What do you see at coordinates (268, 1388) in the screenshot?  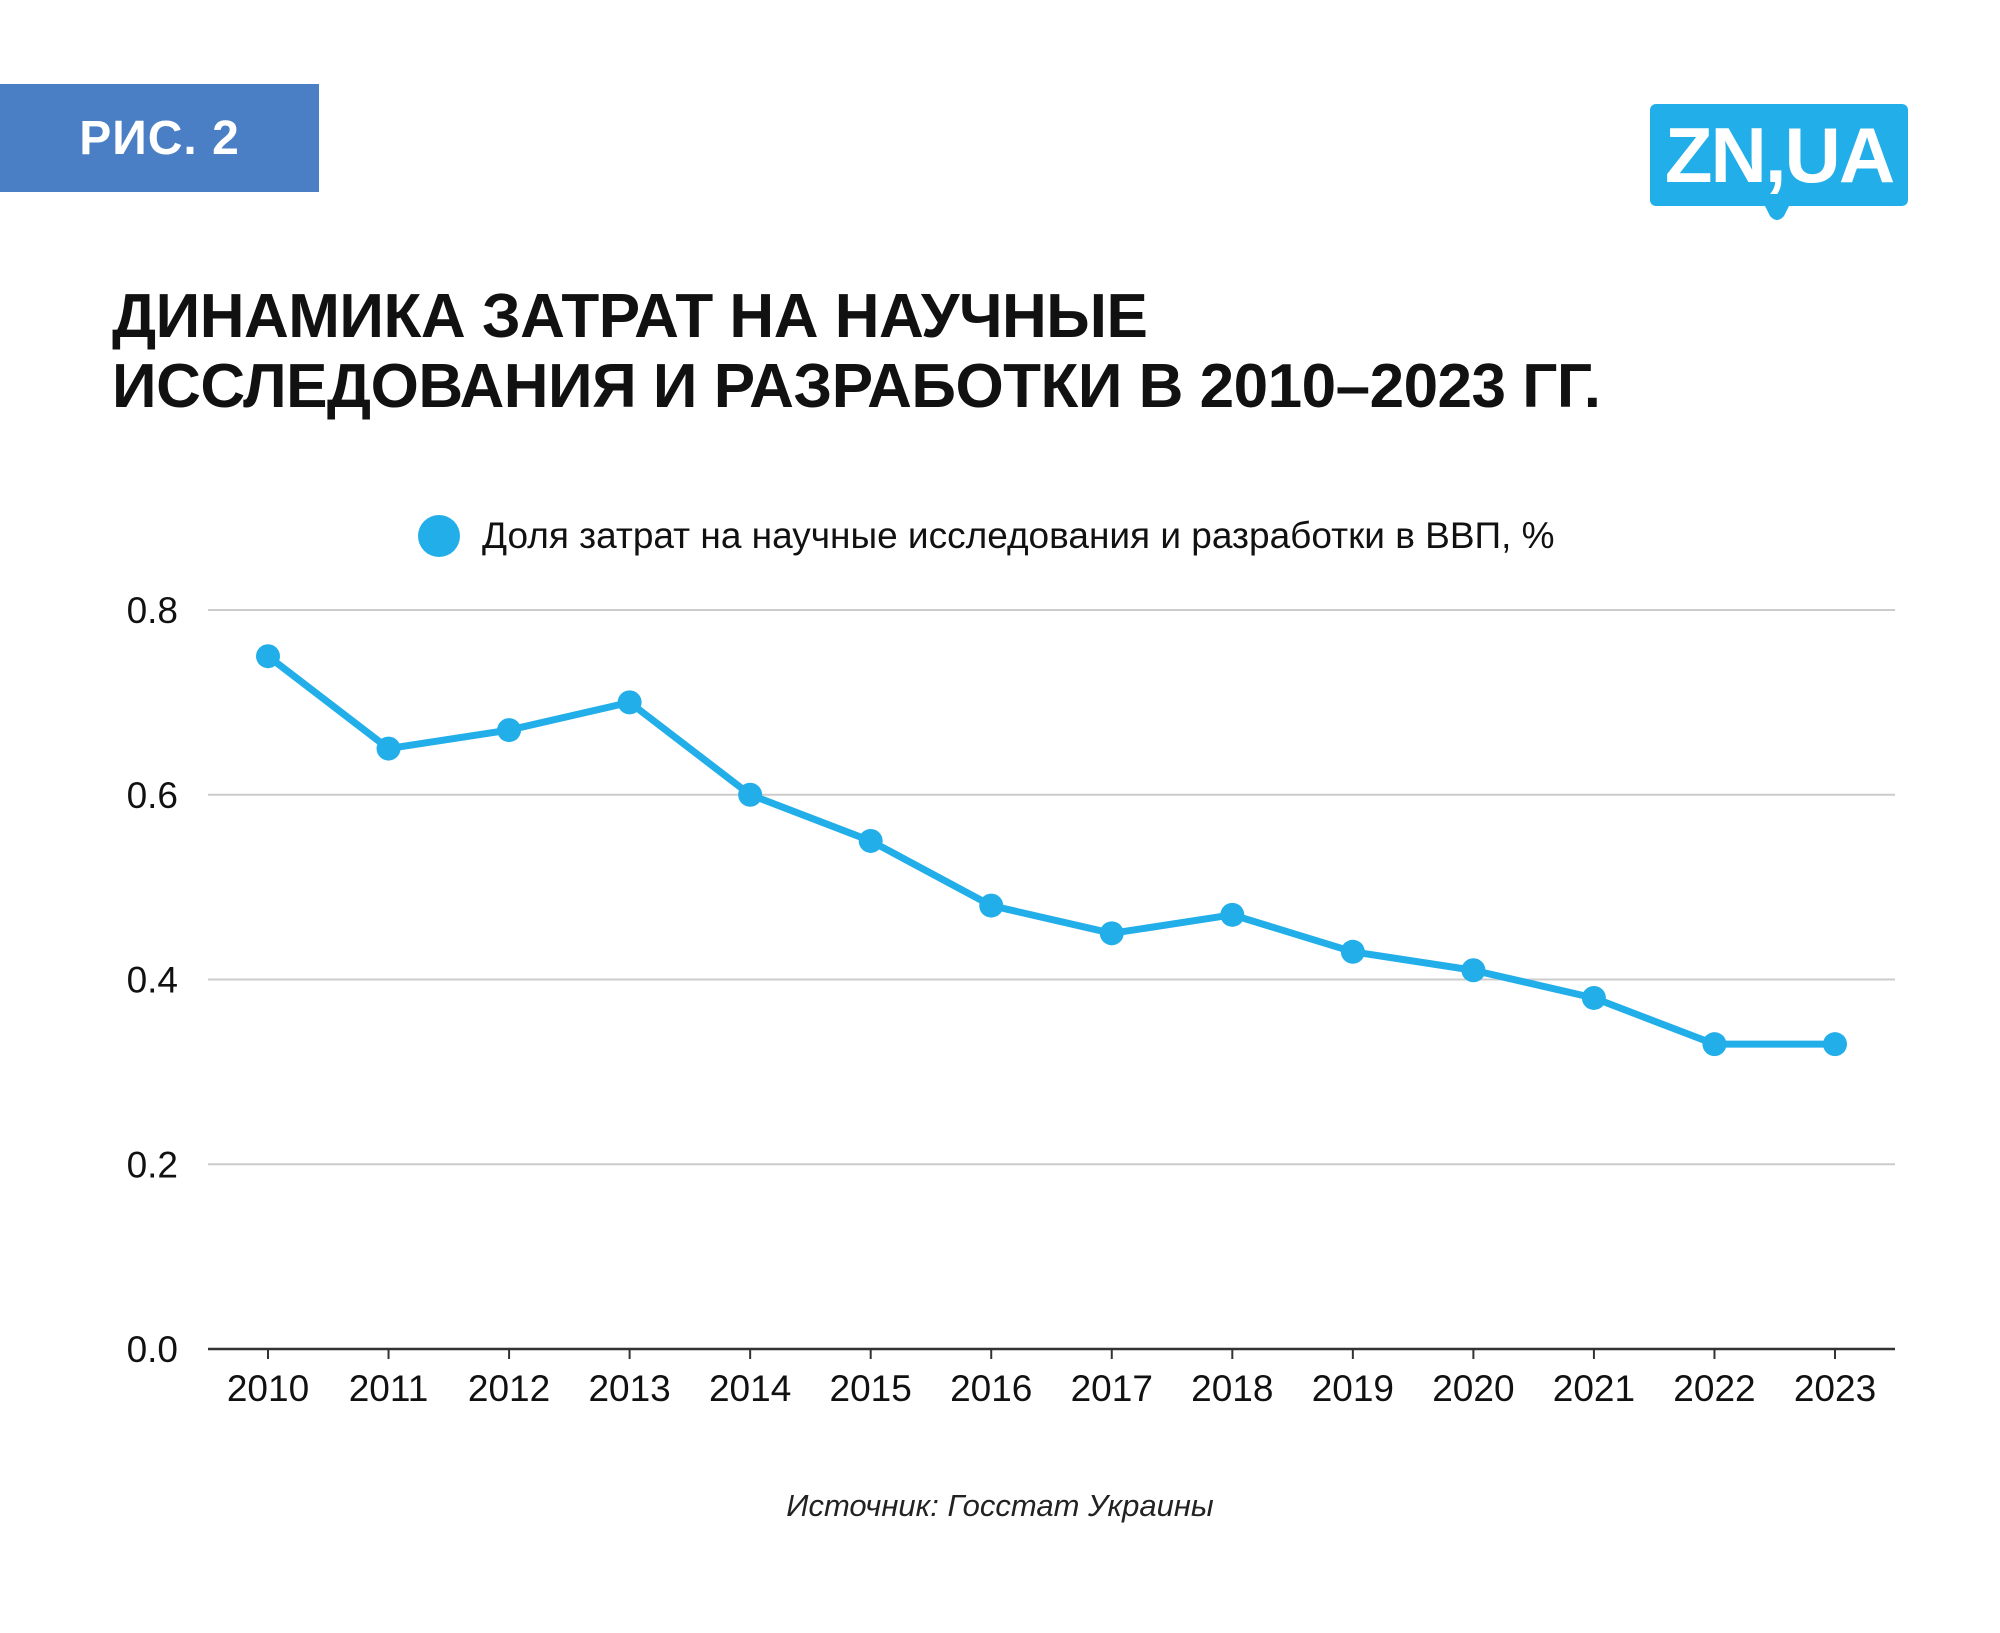 I see `x-tick-label: 2010` at bounding box center [268, 1388].